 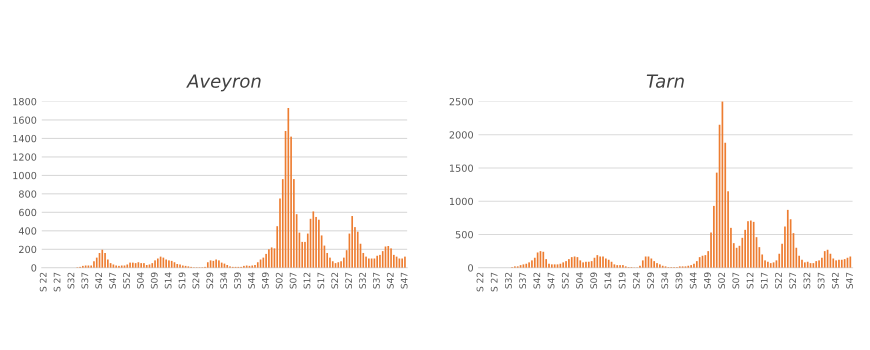 I want to click on y-tick-label: 1500, so click(x=461, y=168).